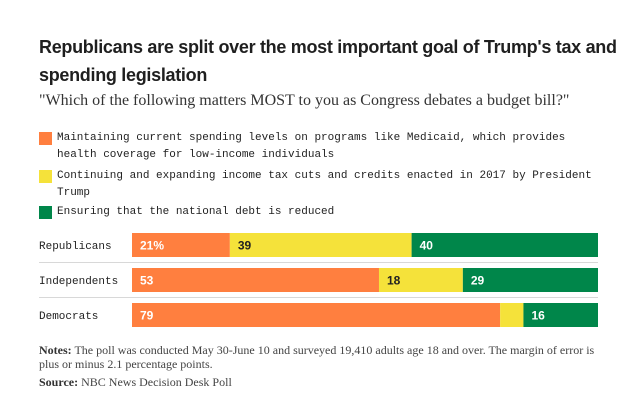  What do you see at coordinates (78, 282) in the screenshot?
I see `category-label-independents: Independents` at bounding box center [78, 282].